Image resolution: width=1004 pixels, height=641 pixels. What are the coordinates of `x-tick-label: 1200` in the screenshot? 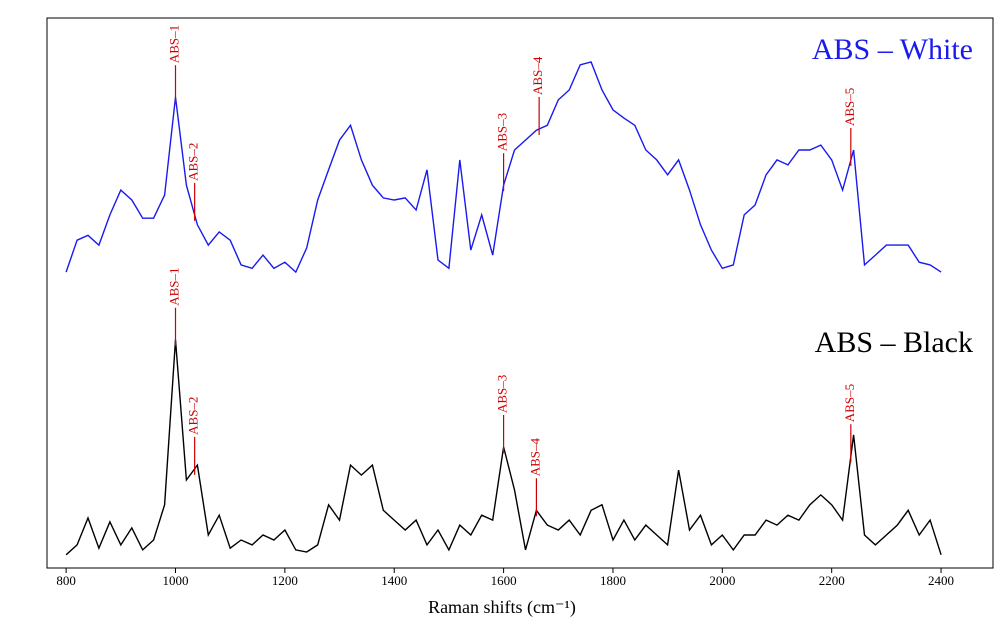 It's located at (285, 580).